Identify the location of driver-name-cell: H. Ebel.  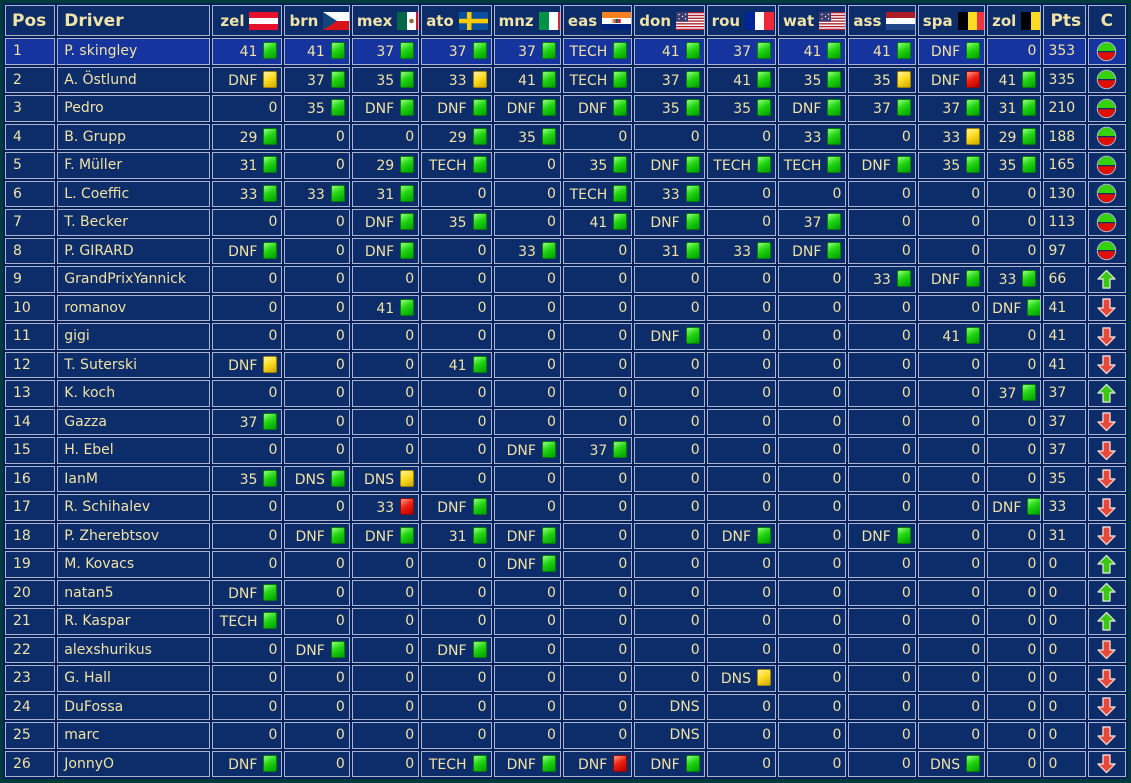
(134, 450).